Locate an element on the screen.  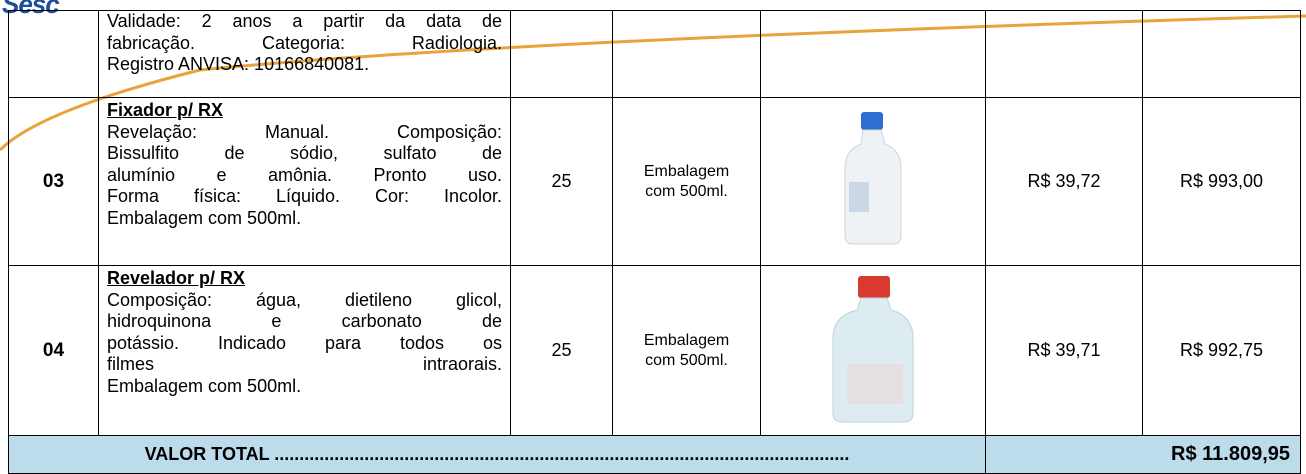
description-line: fabricação. Categoria: Radiologia. is located at coordinates (304, 42).